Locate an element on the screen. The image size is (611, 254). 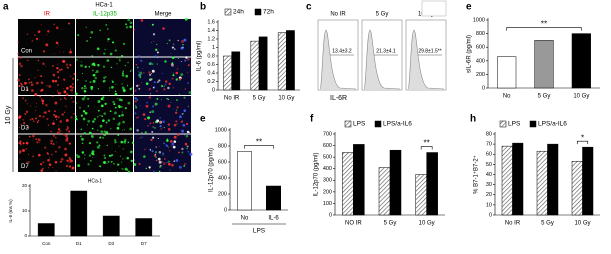
y-tick-label: 0.6 is located at coordinates (211, 65).